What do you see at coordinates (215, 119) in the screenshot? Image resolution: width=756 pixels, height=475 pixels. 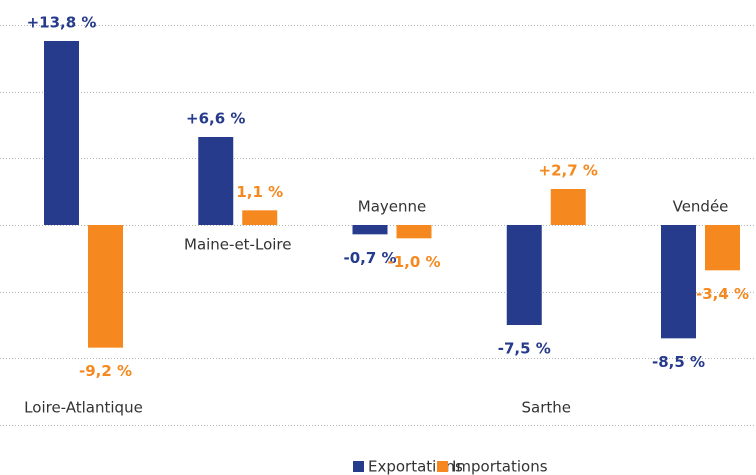 I see `value-label: +6,6 %` at bounding box center [215, 119].